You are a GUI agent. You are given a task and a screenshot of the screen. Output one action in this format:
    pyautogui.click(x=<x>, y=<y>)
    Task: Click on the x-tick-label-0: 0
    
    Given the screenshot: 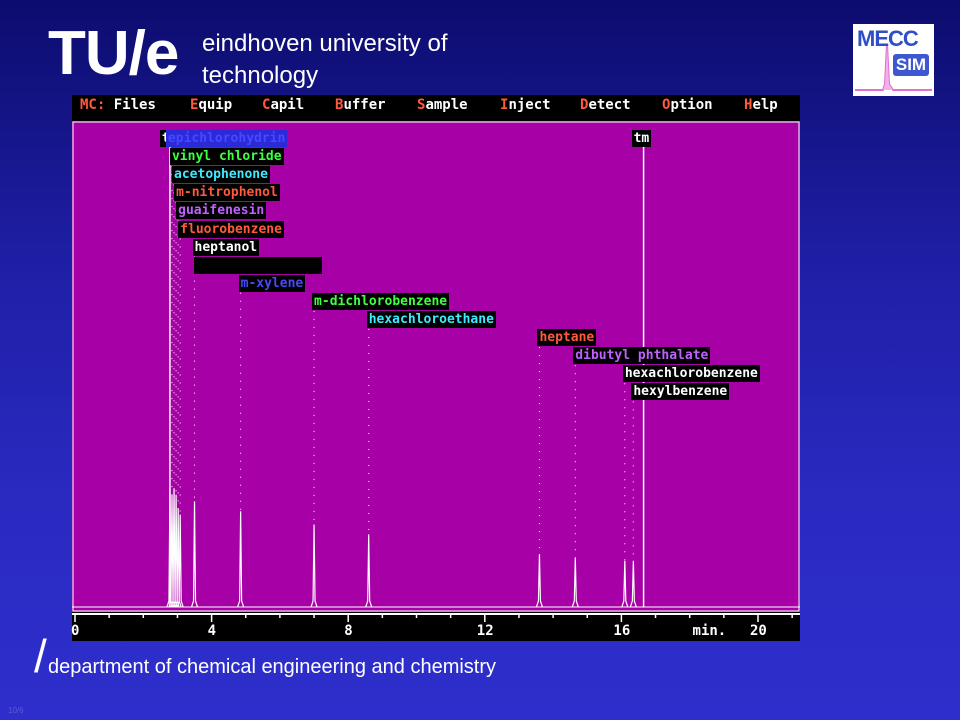 What is the action you would take?
    pyautogui.click(x=75, y=631)
    